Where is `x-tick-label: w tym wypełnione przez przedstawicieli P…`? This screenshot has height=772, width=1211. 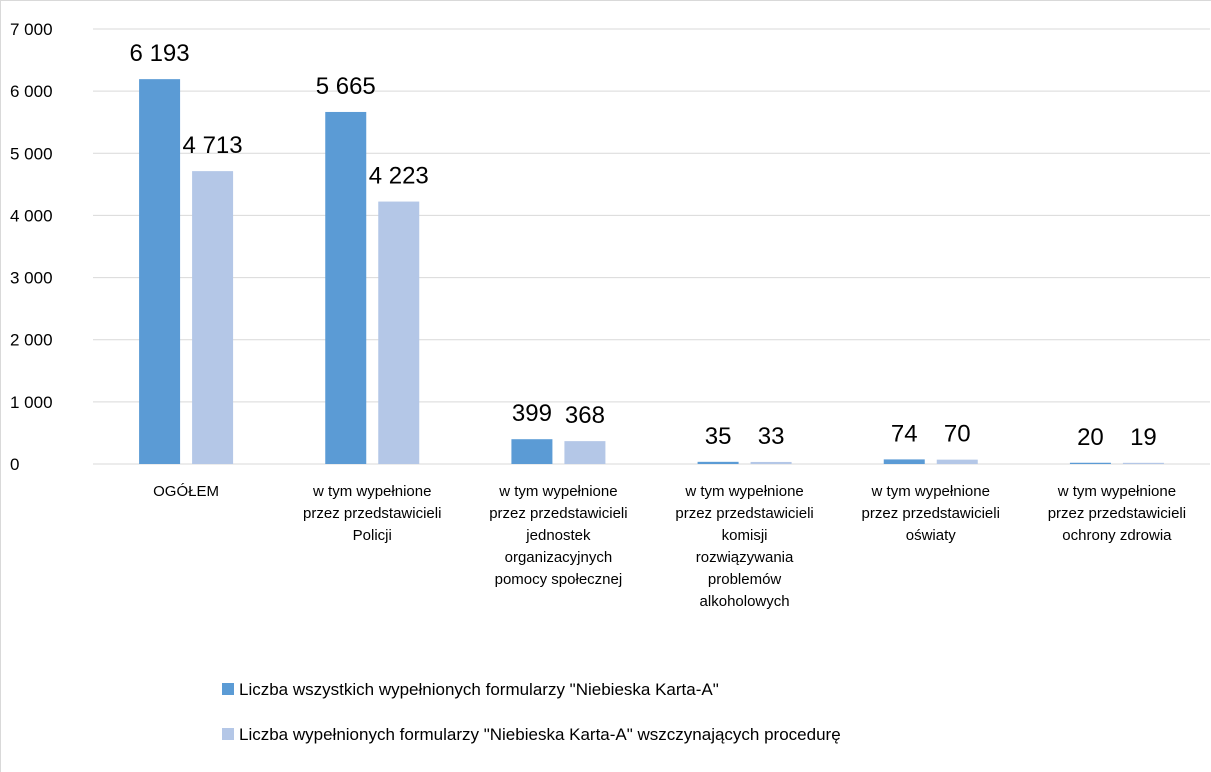 x-tick-label: w tym wypełnione przez przedstawicieli P… is located at coordinates (372, 513).